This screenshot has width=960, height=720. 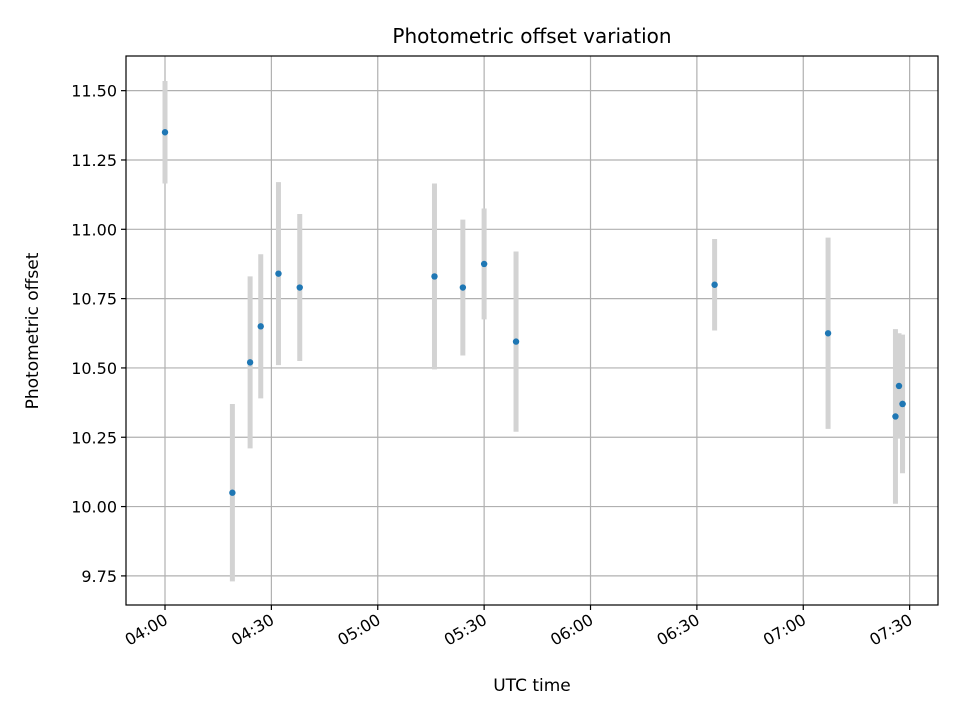 I want to click on y-tick-label: 11.25, so click(x=94, y=160).